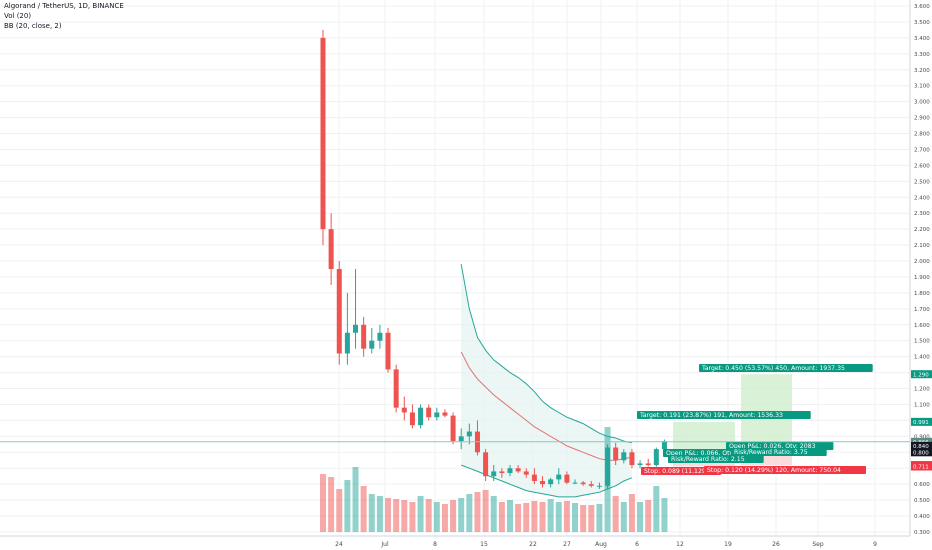  Describe the element at coordinates (776, 544) in the screenshot. I see `time-tick-label: 26` at that location.